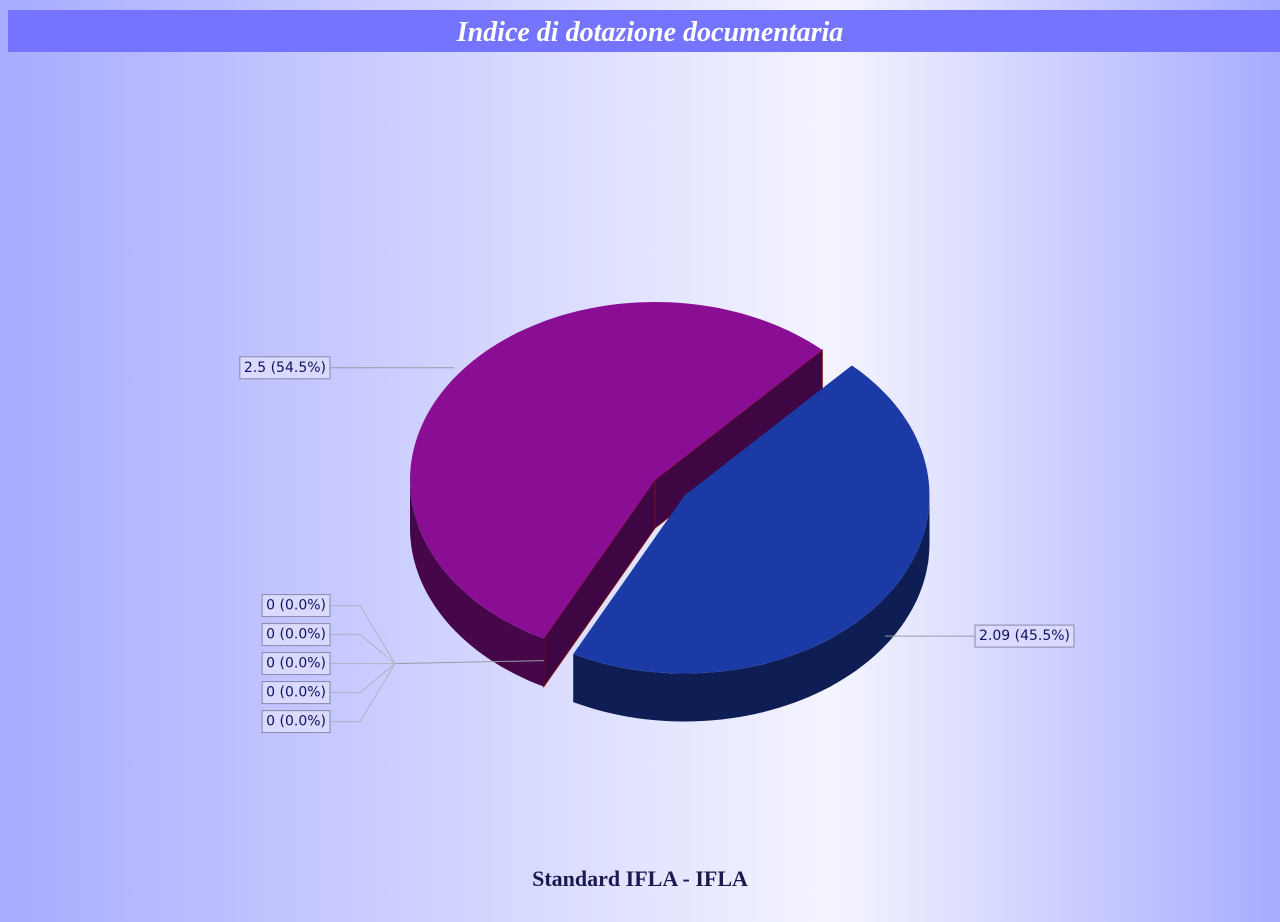 This screenshot has width=1280, height=922. What do you see at coordinates (640, 878) in the screenshot?
I see `chart-subtitle: Standard IFLA - IFLA` at bounding box center [640, 878].